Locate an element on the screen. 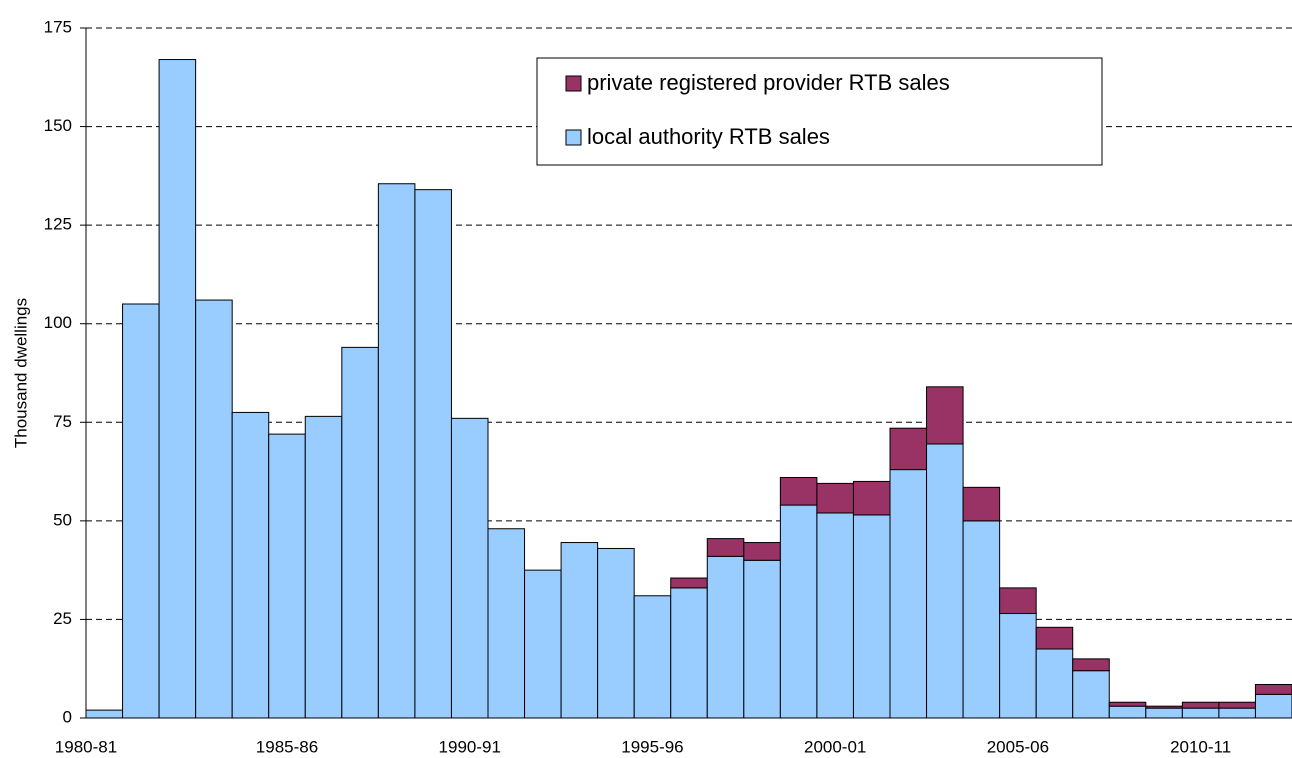 This screenshot has height=758, width=1292. y-tick-label: 100 is located at coordinates (58, 322).